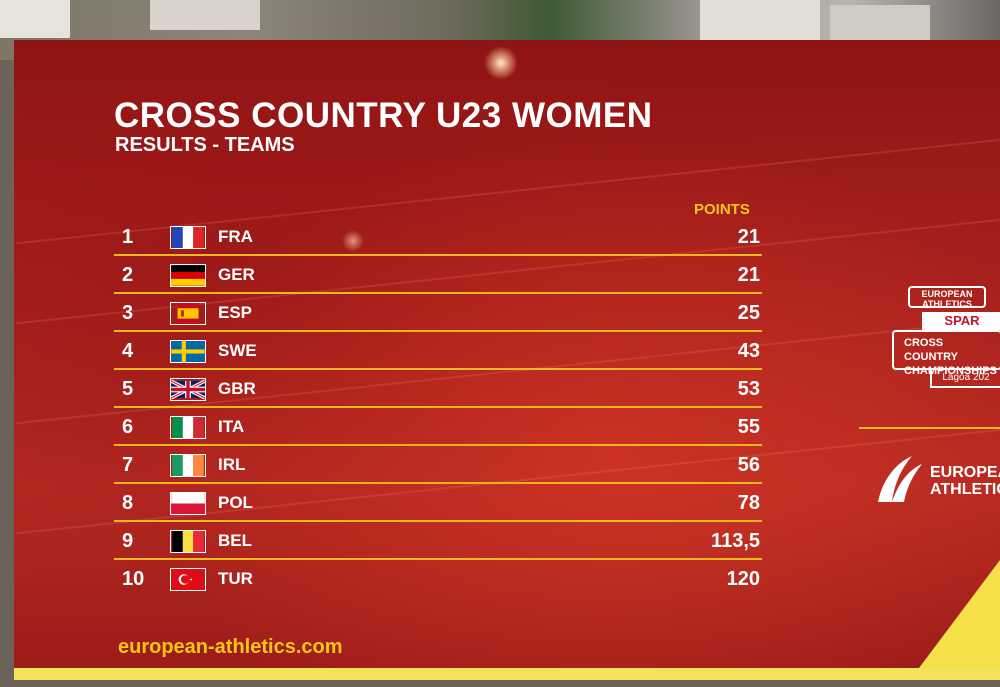  Describe the element at coordinates (237, 388) in the screenshot. I see `country-code: GBR` at that location.